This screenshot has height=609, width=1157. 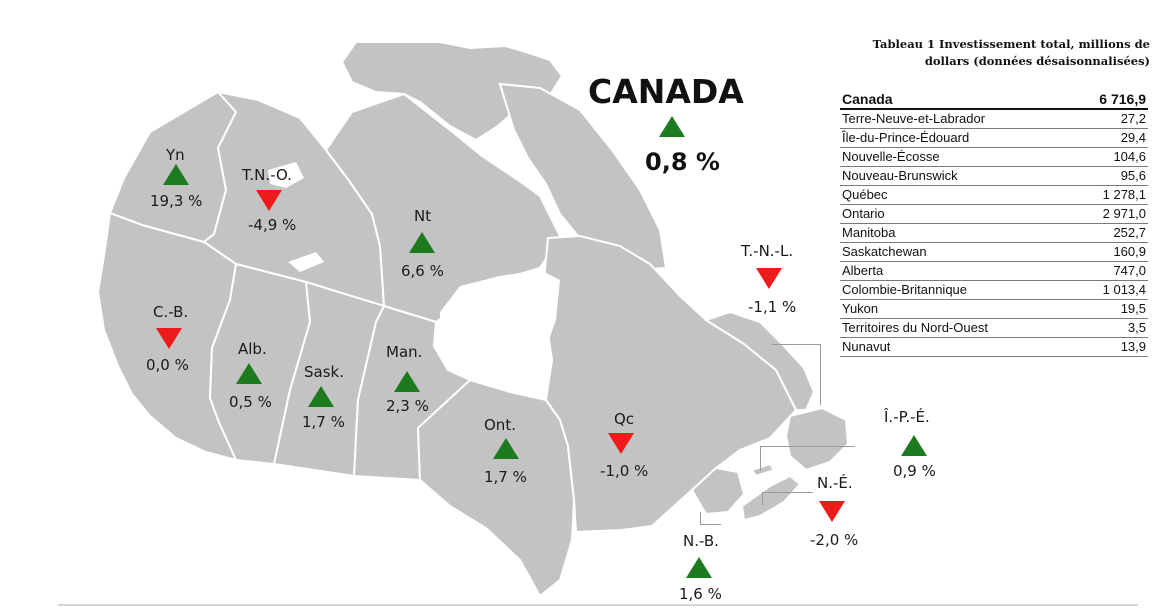 I want to click on region-indicator-nt, so click(x=422, y=242).